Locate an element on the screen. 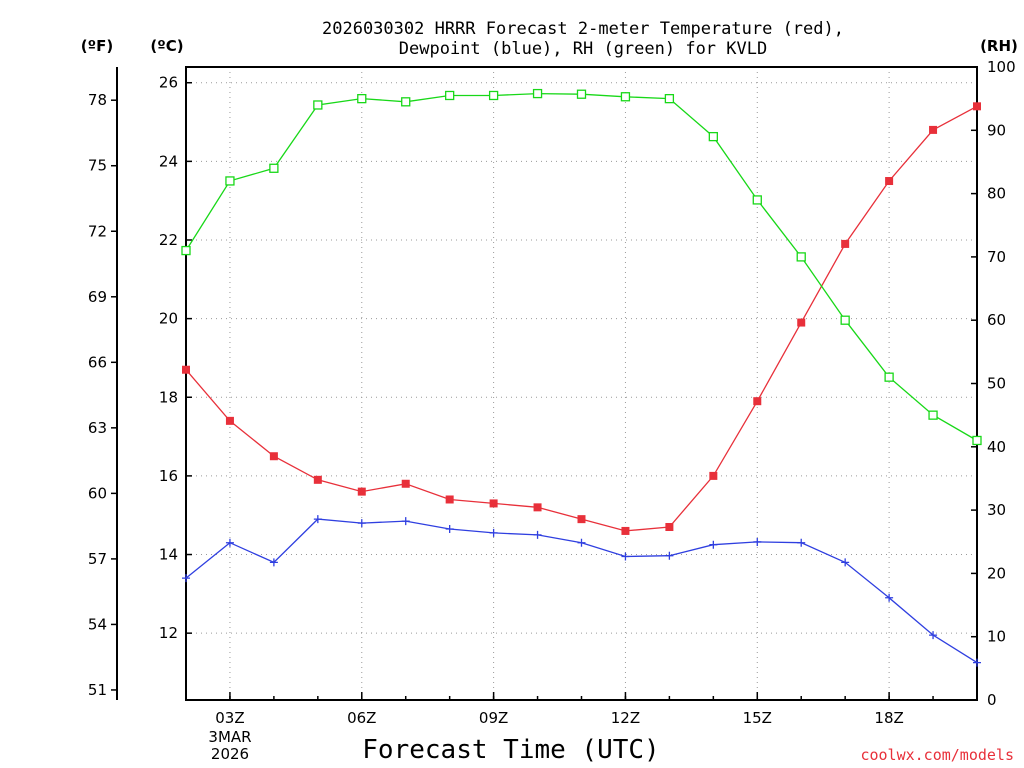 This screenshot has width=1024, height=768. rh-unit-label: (RH) is located at coordinates (999, 46).